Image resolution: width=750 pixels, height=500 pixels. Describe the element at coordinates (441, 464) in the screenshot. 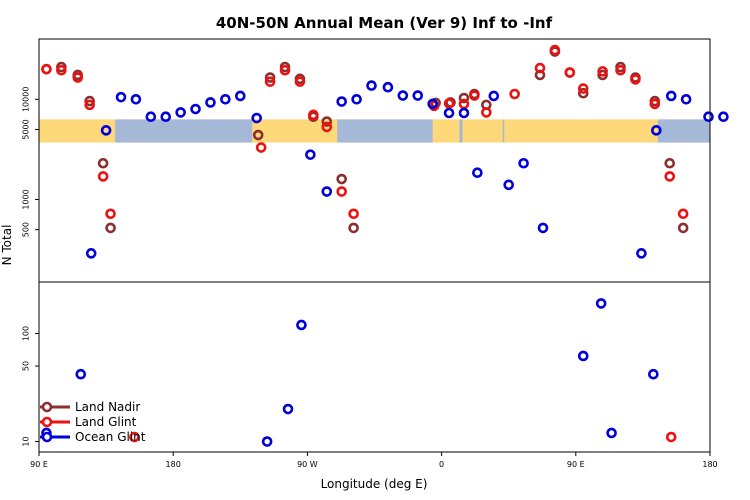

I see `x-tick-label: 0` at that location.